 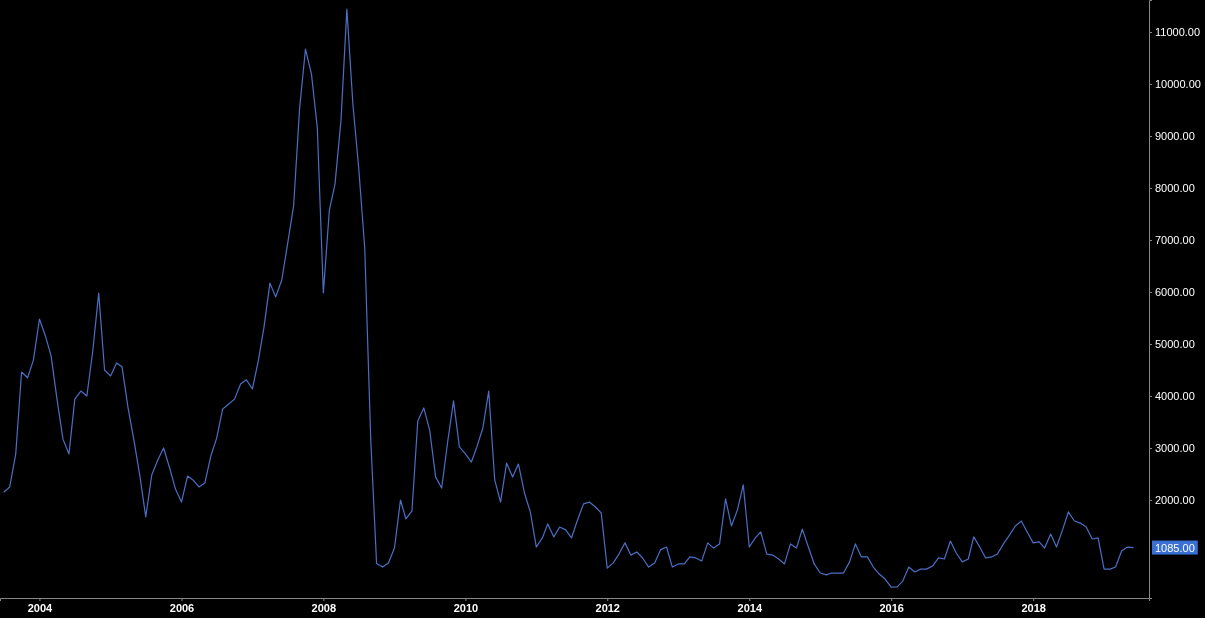 What do you see at coordinates (1175, 188) in the screenshot?
I see `y-tick-label: 8000.00` at bounding box center [1175, 188].